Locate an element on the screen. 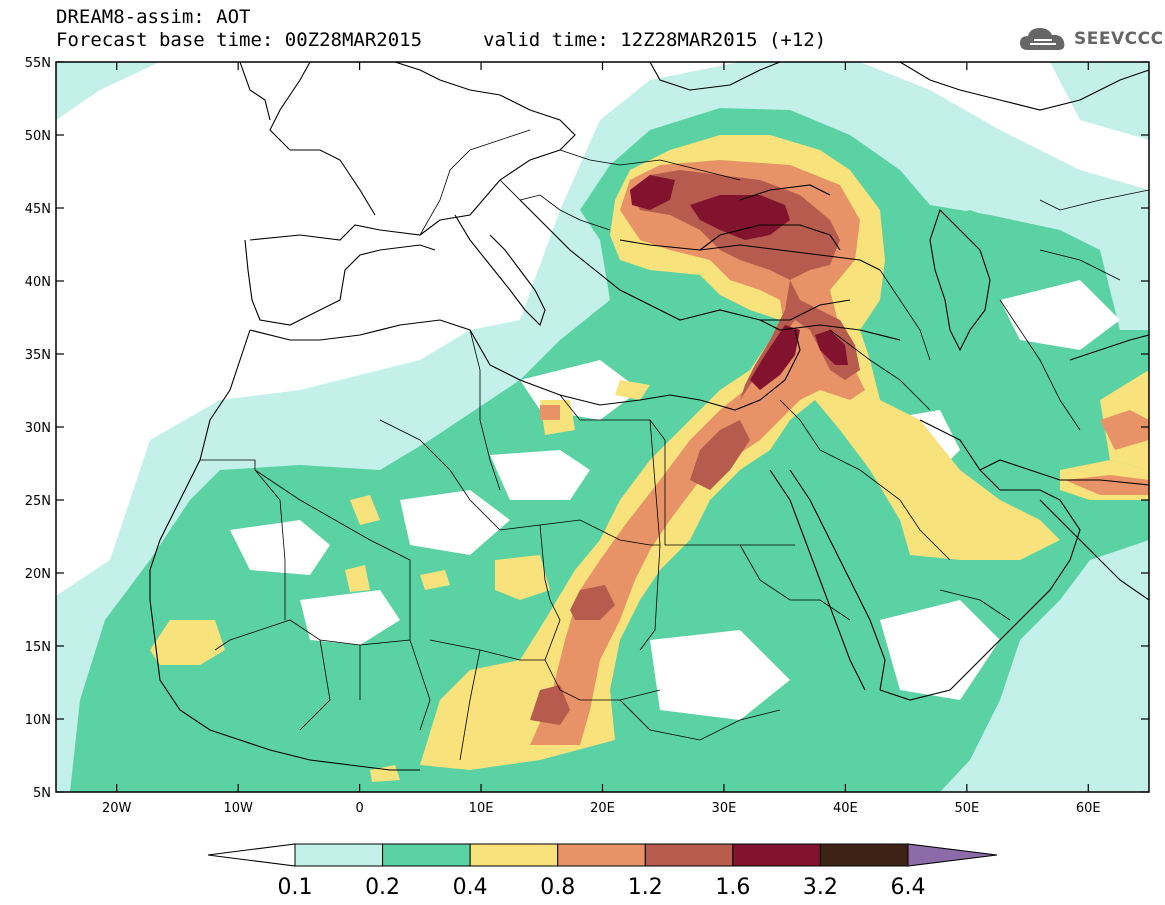  colorbar-high-extend is located at coordinates (952, 855).